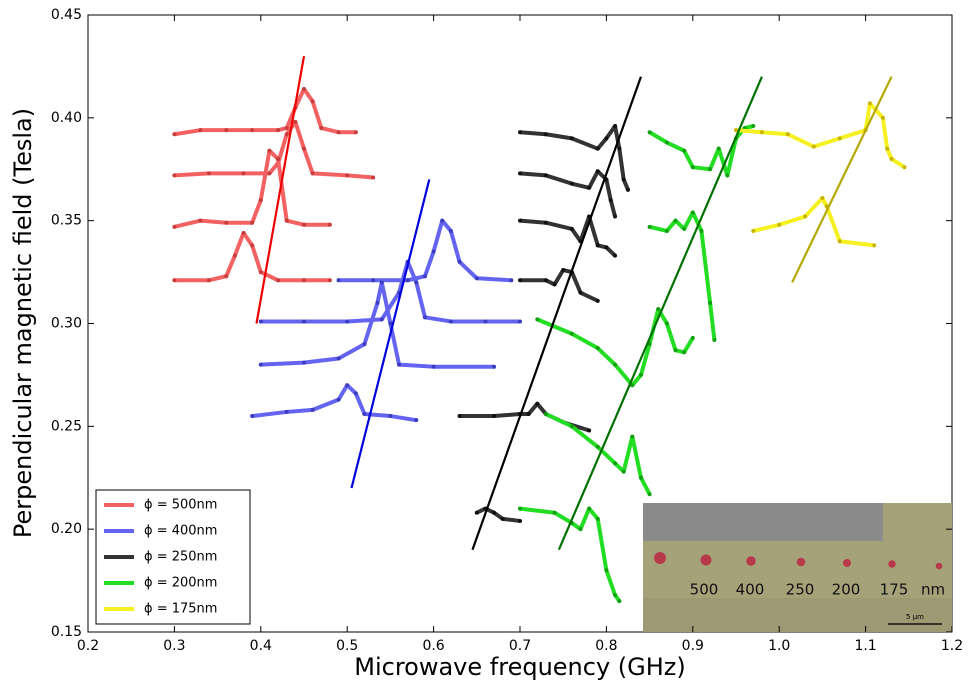  Describe the element at coordinates (800, 590) in the screenshot. I see `inset-label: 250` at that location.